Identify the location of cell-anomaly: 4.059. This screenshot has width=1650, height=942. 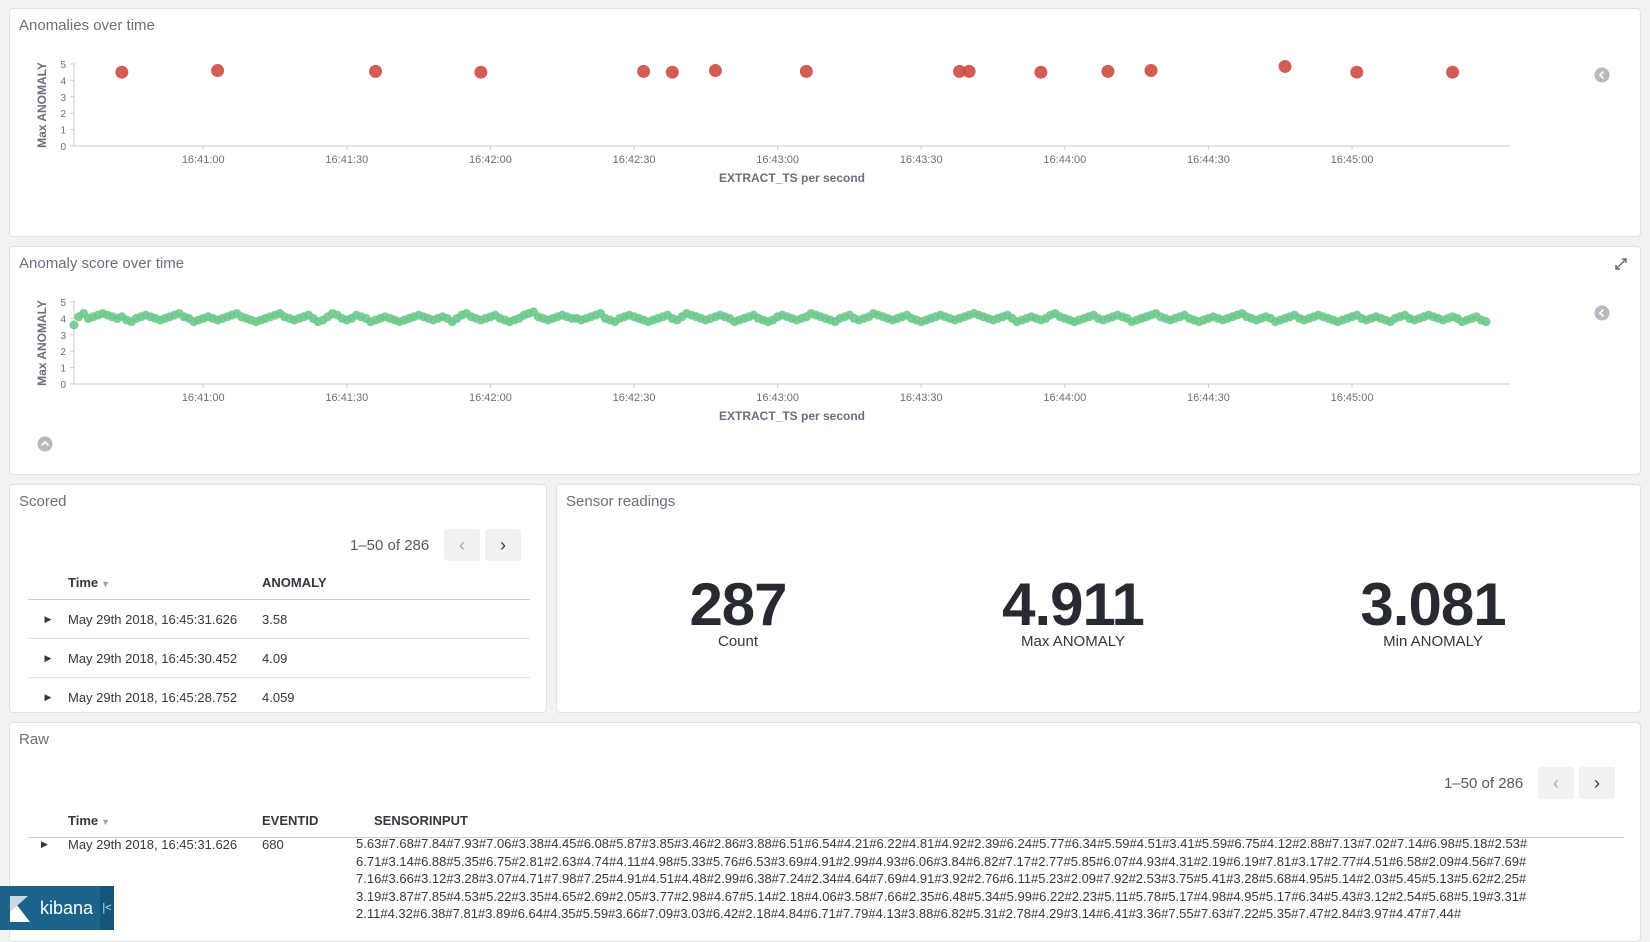
(396, 694).